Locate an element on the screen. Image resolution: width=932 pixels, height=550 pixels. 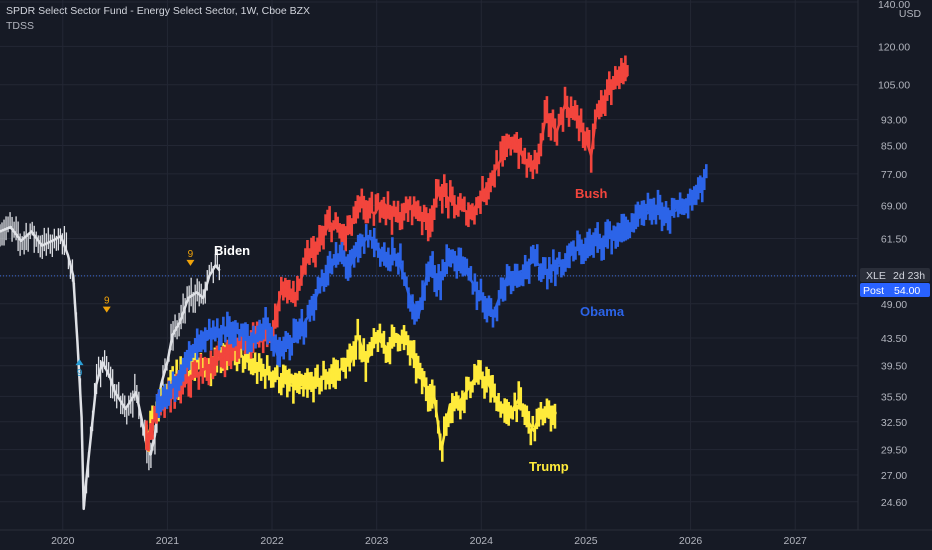
price-tick-label: 105.00 is located at coordinates (894, 86).